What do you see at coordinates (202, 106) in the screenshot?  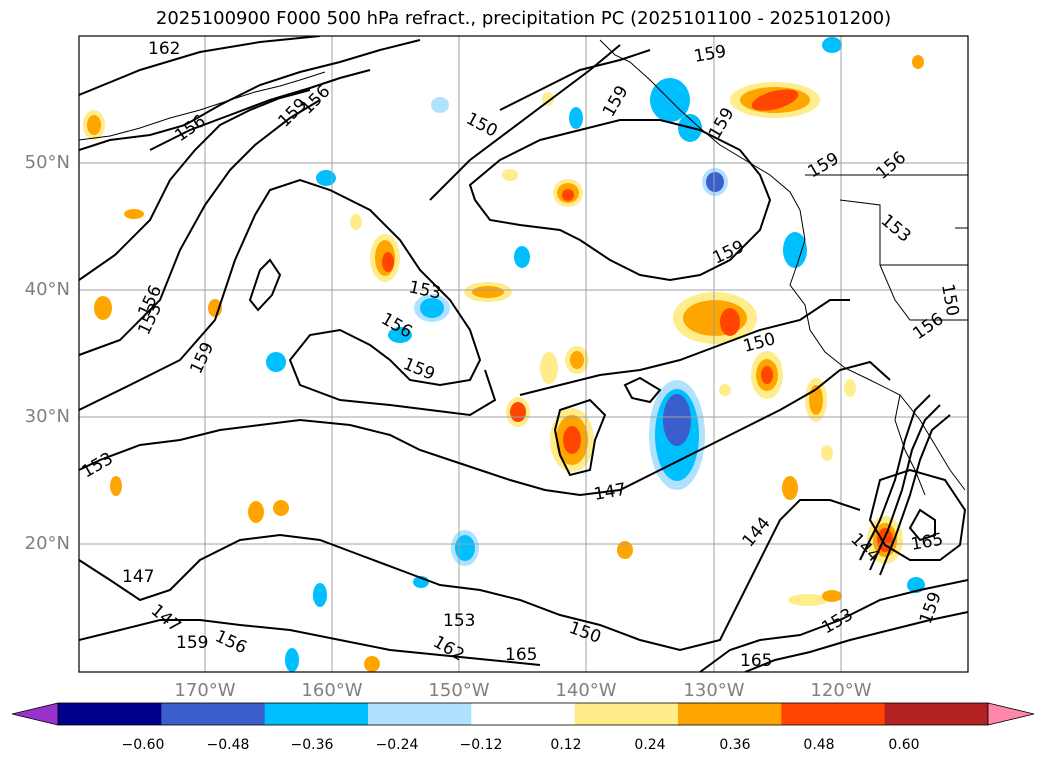 I see `alaska-coast` at bounding box center [202, 106].